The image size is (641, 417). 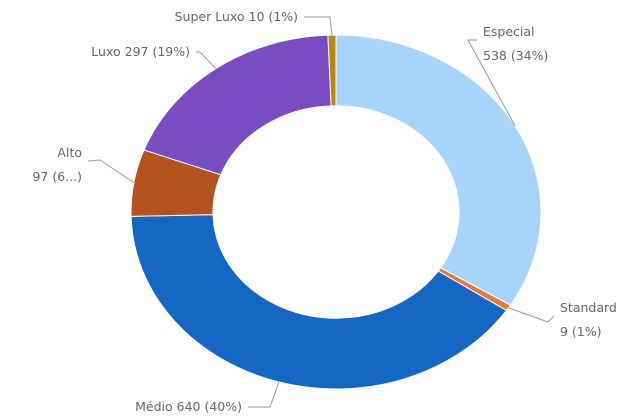 What do you see at coordinates (515, 43) in the screenshot?
I see `data-label: Especial 538 (34%)` at bounding box center [515, 43].